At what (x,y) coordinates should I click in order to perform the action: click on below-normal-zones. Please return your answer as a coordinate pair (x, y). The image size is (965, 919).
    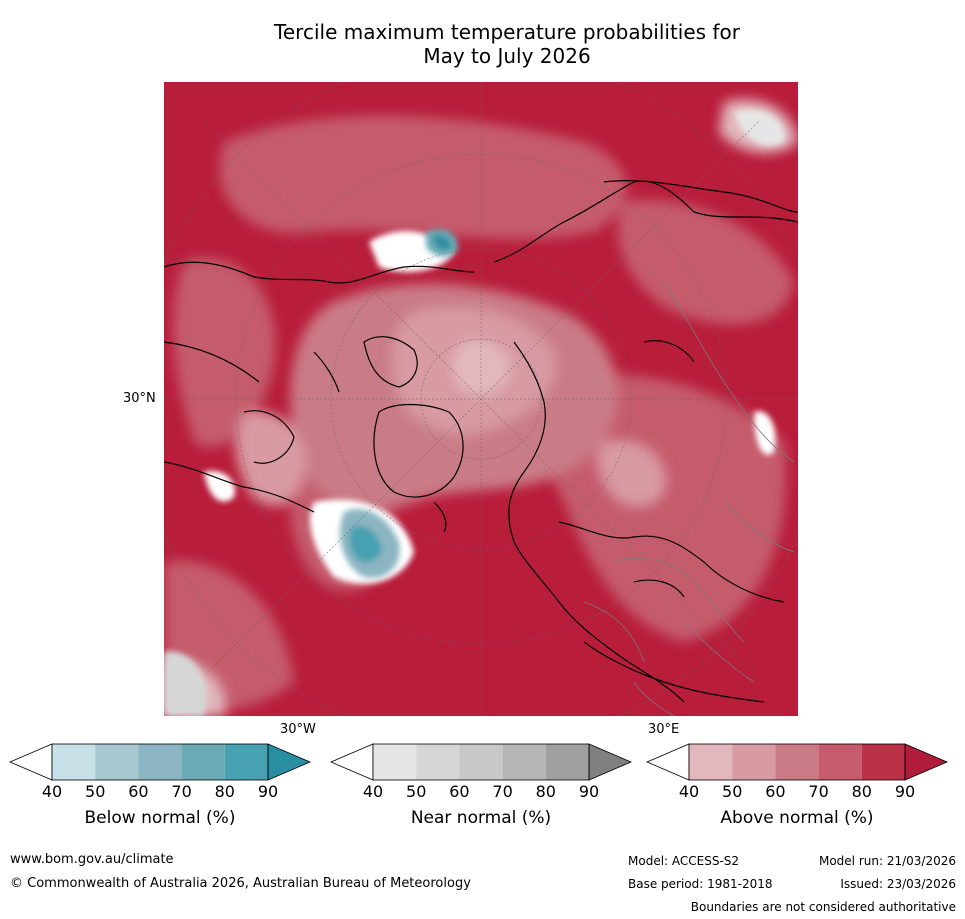
    Looking at the image, I should click on (399, 403).